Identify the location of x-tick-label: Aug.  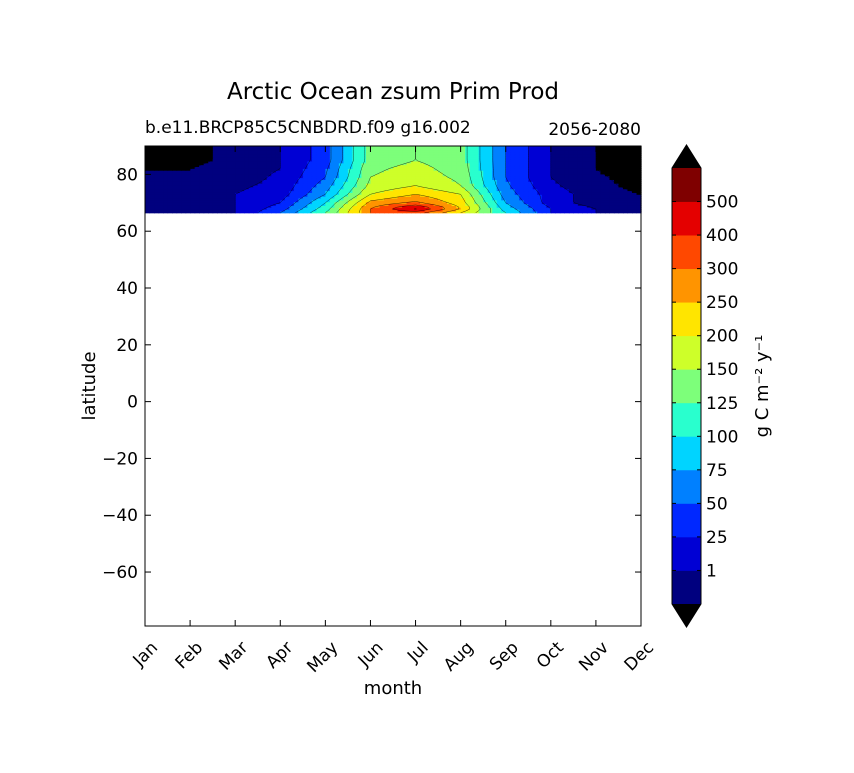
(459, 657).